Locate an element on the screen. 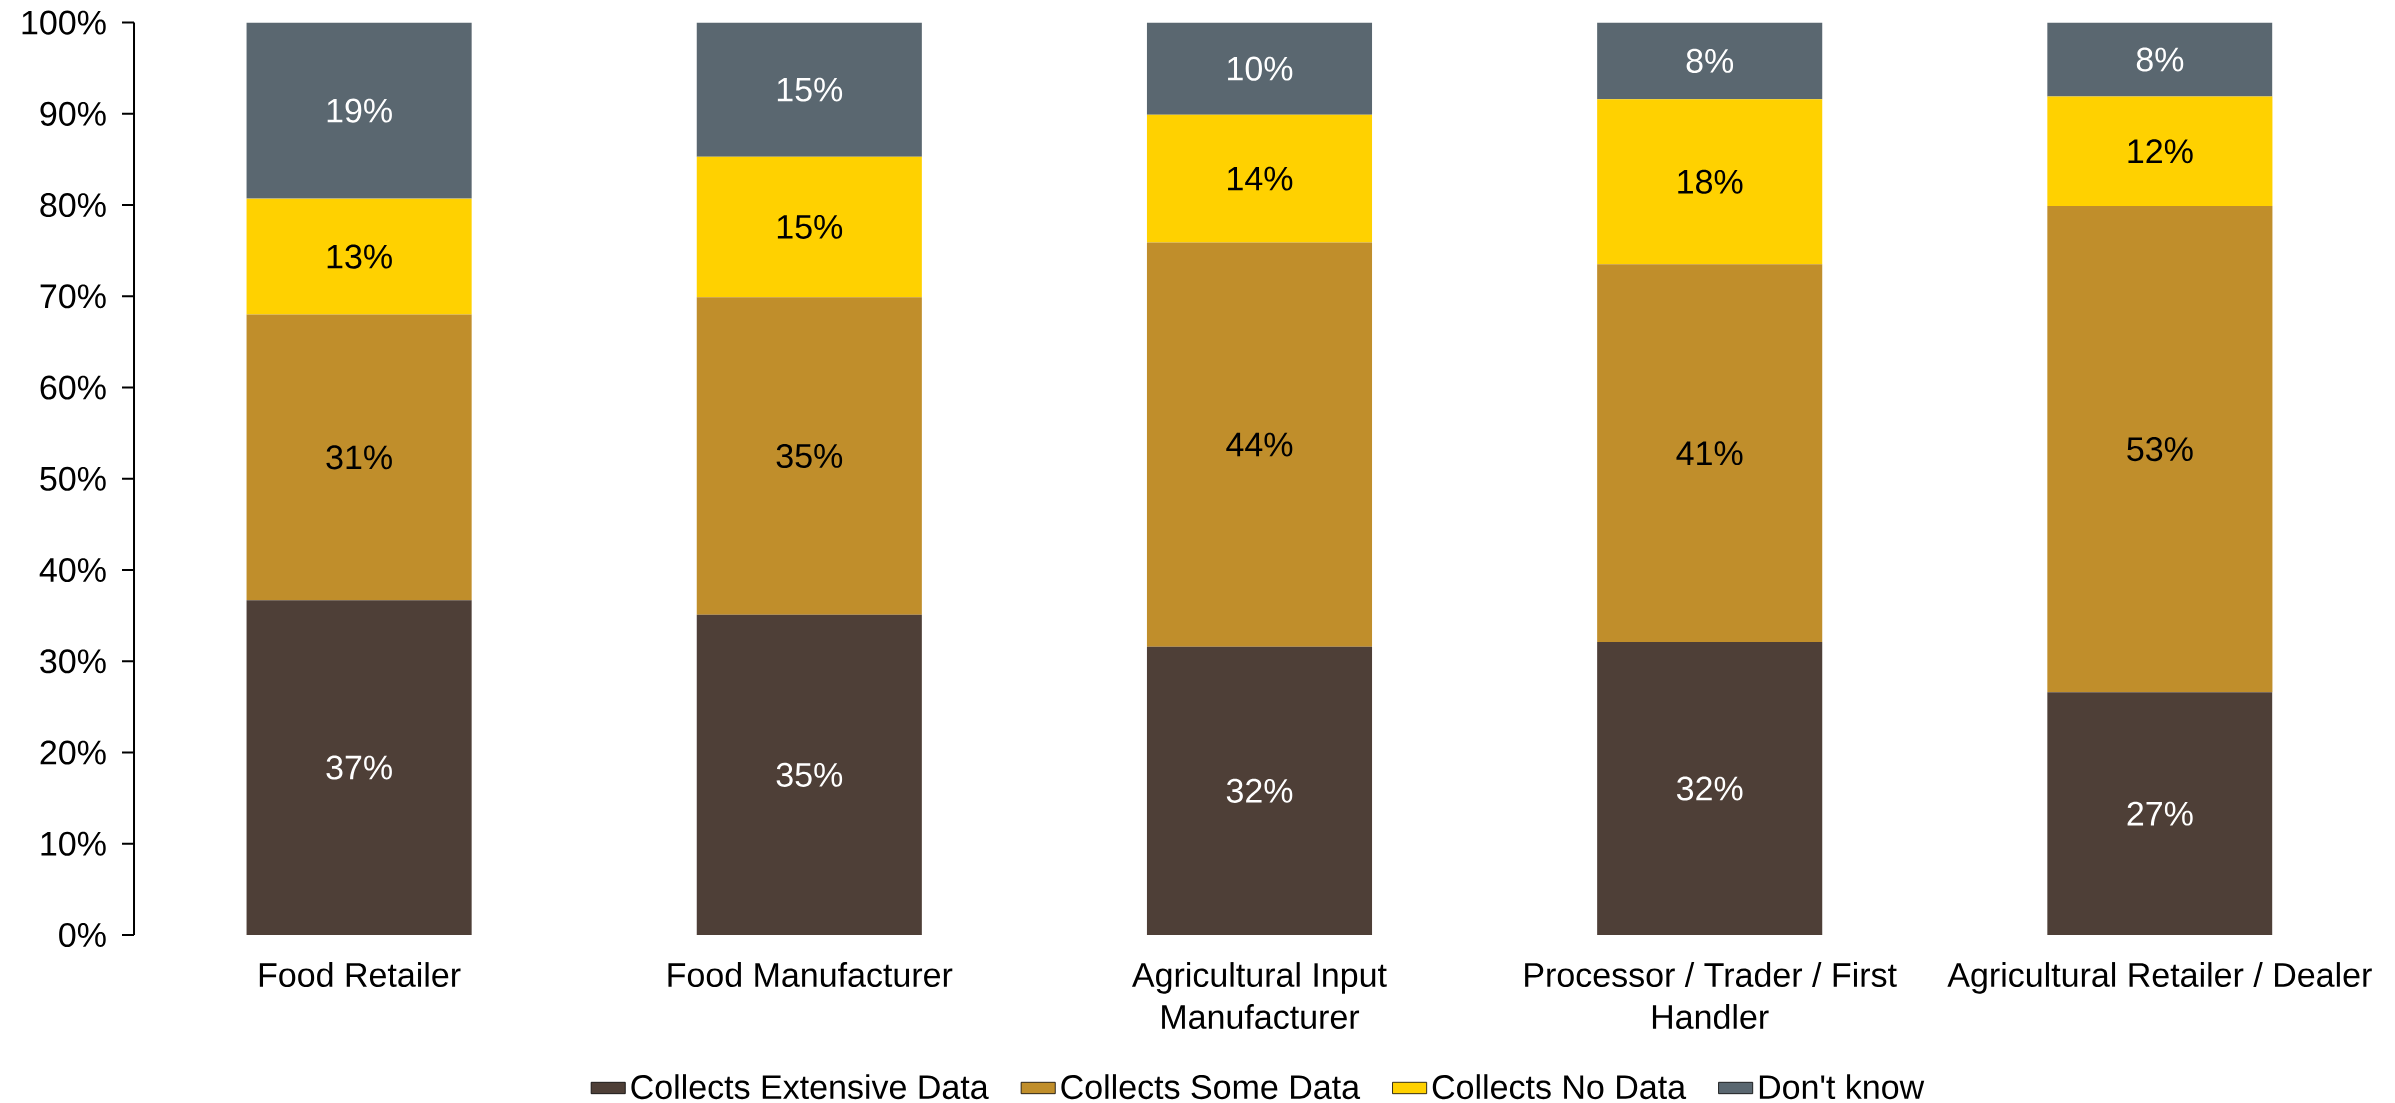 This screenshot has height=1103, width=2395. y-tick-label: 20% is located at coordinates (73, 752).